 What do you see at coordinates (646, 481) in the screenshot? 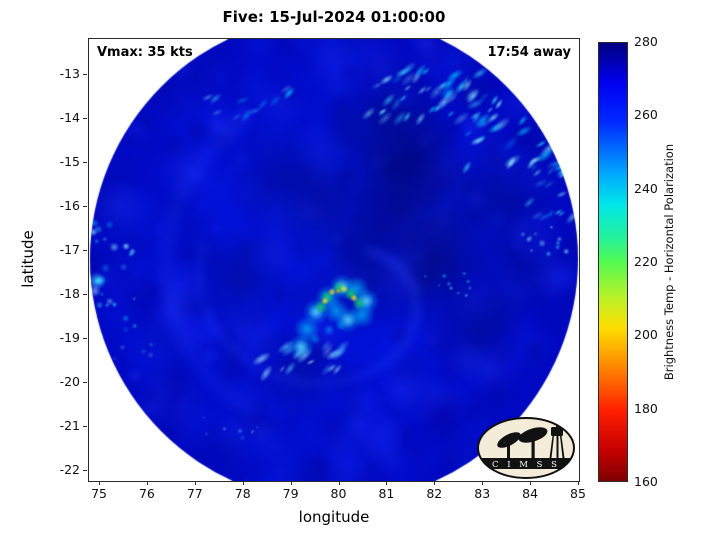
I see `colorbar-tick-label: 160` at bounding box center [646, 481].